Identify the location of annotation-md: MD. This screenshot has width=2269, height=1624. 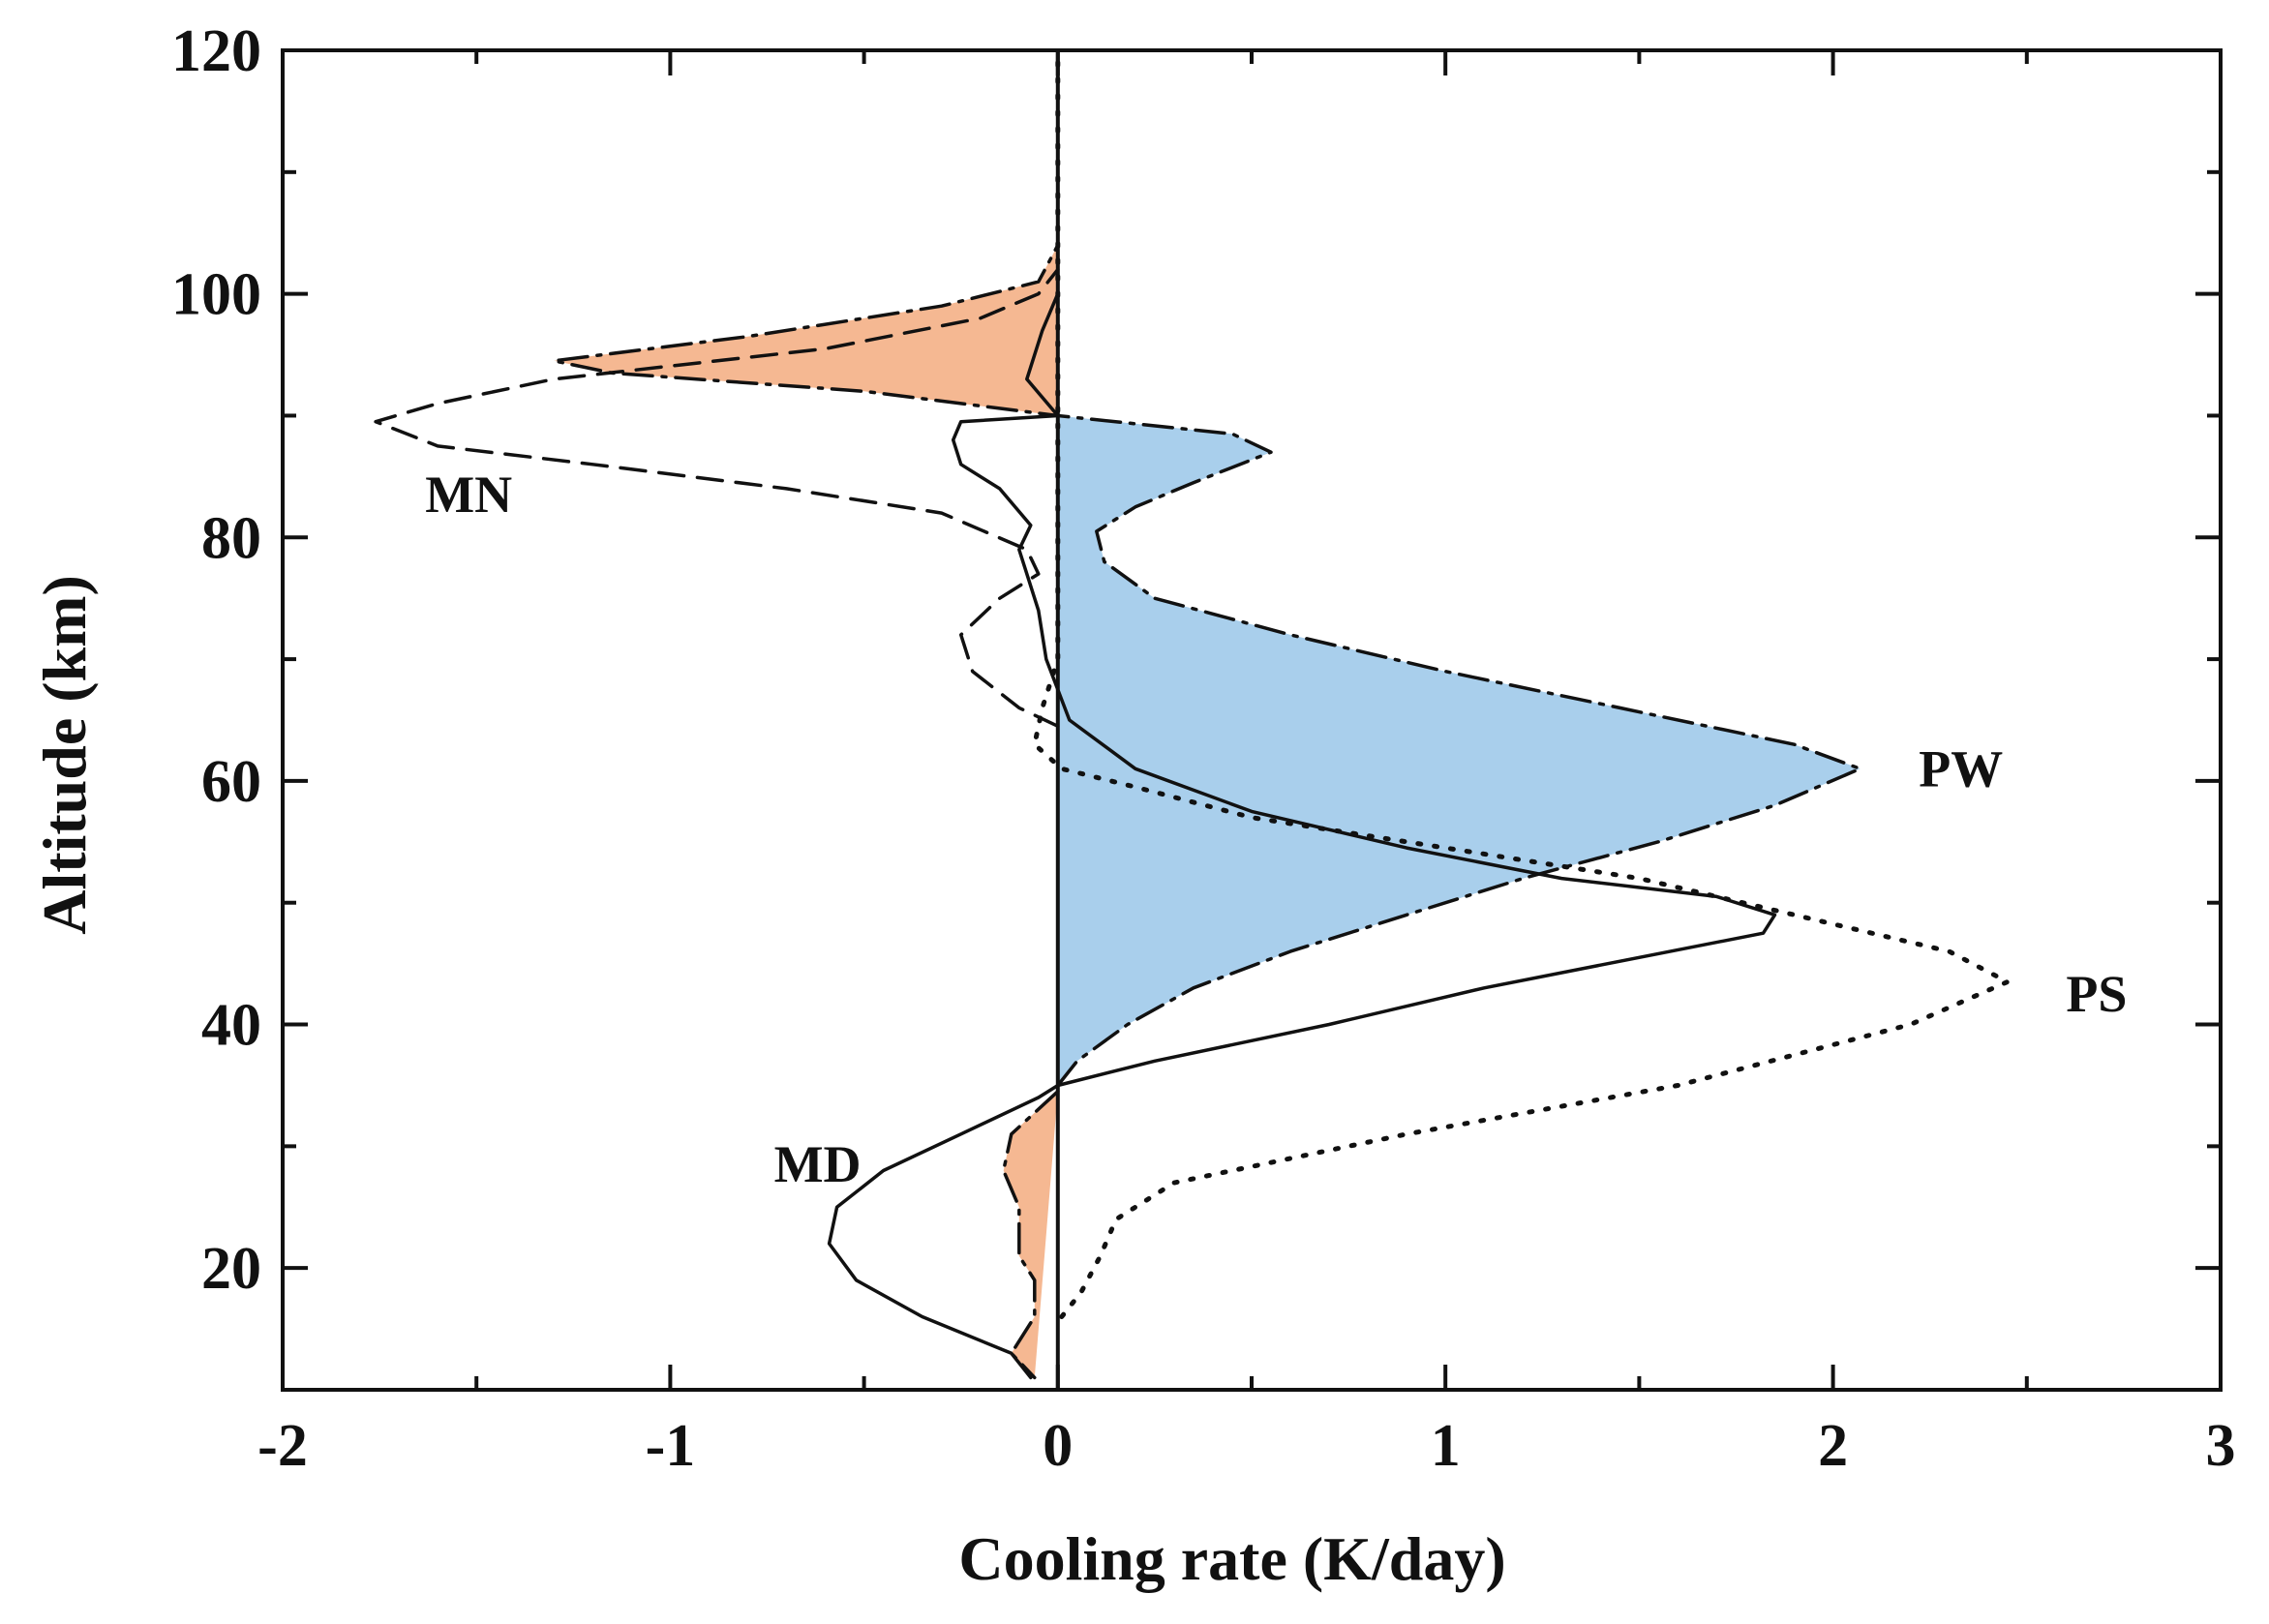
(818, 1164).